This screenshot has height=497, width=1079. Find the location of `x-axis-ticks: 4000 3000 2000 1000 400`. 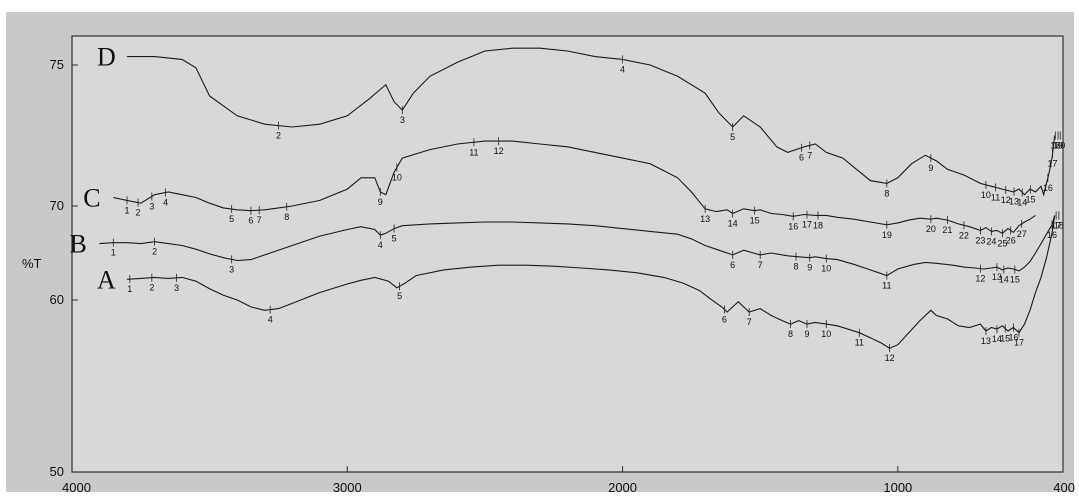

x-axis-ticks: 4000 3000 2000 1000 400 is located at coordinates (568, 480).